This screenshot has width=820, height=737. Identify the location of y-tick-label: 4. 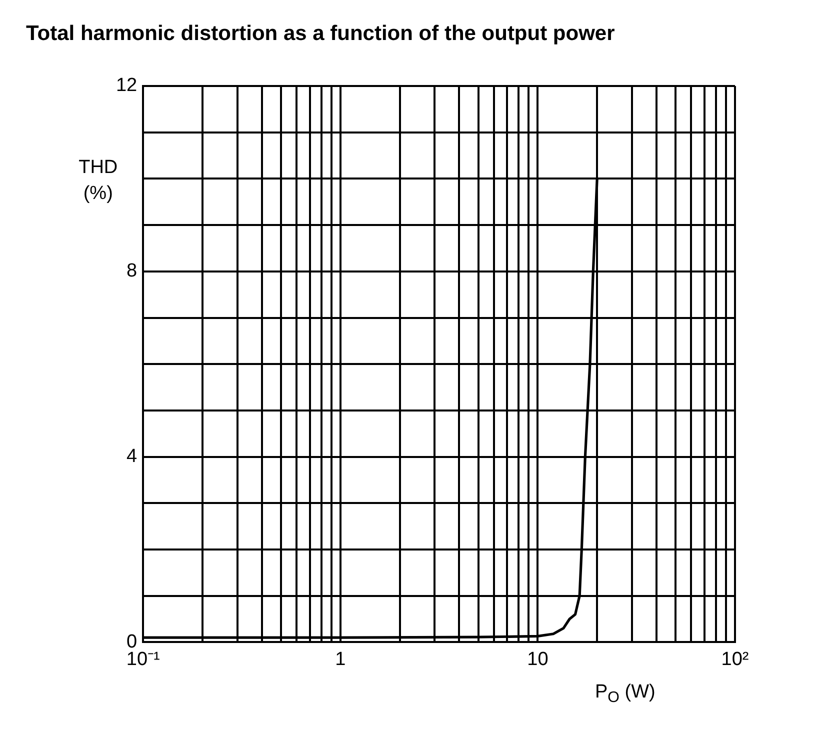
(132, 457).